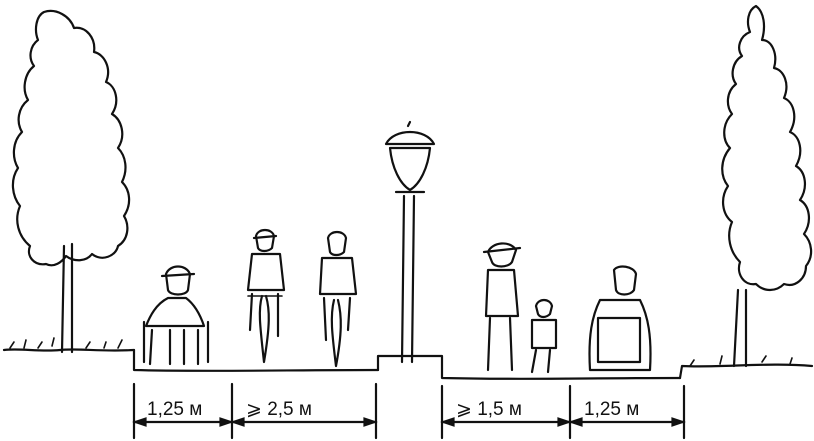  Describe the element at coordinates (409, 411) in the screenshot. I see `dimension-line` at that location.